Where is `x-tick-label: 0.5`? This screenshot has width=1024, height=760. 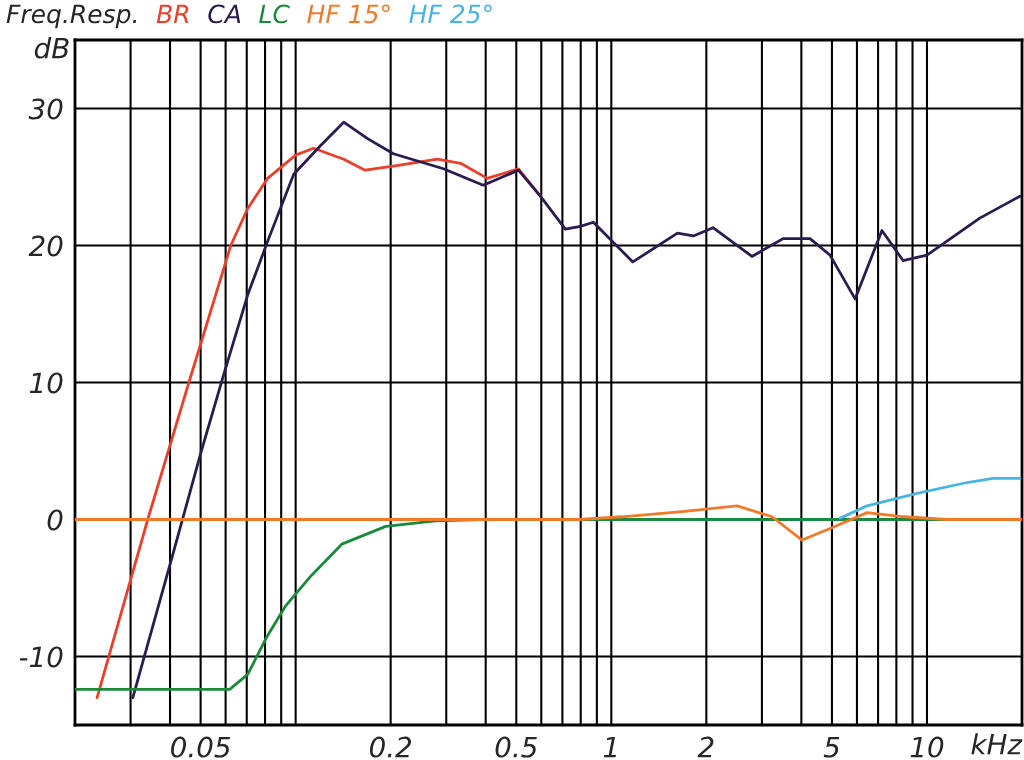
x-tick-label: 0.5 is located at coordinates (516, 747).